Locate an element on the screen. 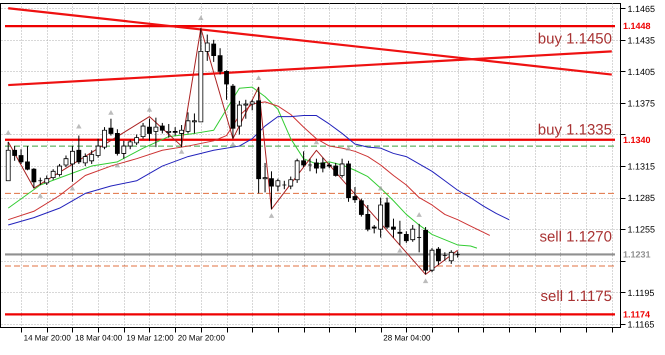 The width and height of the screenshot is (665, 355). ref-line-label: 1.1174 is located at coordinates (636, 314).